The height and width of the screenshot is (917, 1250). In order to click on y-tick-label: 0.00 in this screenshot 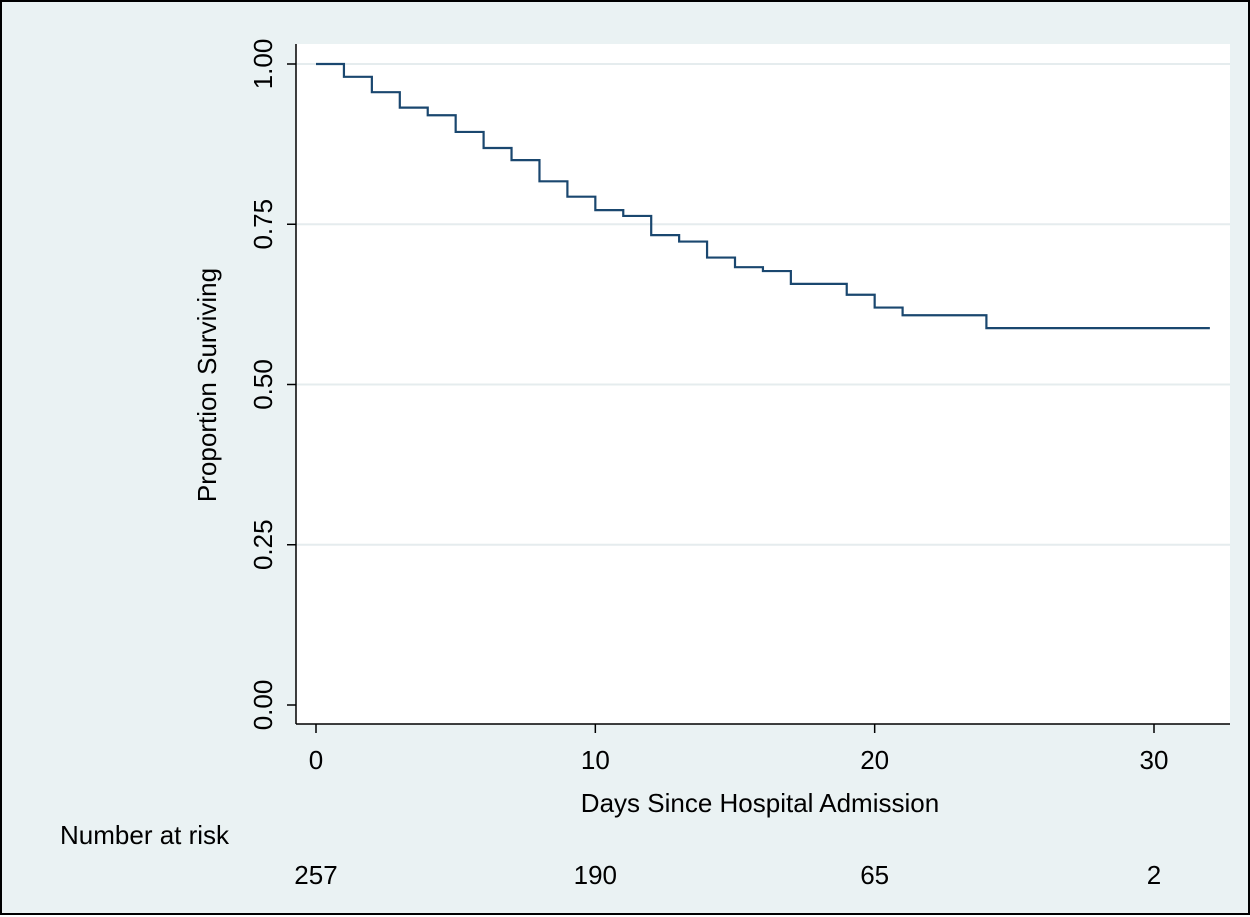, I will do `click(263, 705)`.